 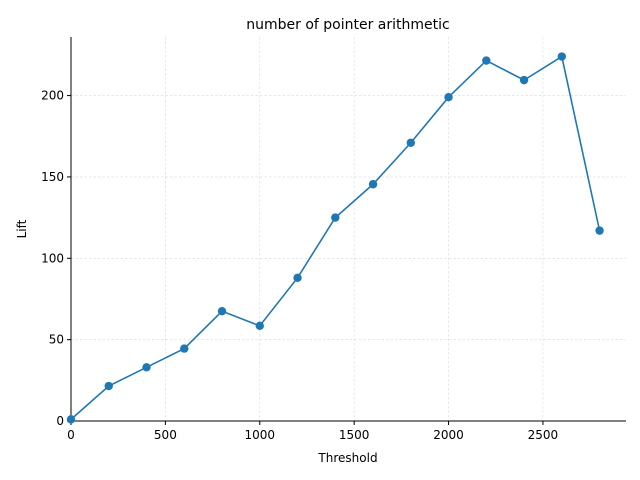 What do you see at coordinates (52, 177) in the screenshot?
I see `y-tick-label: 150` at bounding box center [52, 177].